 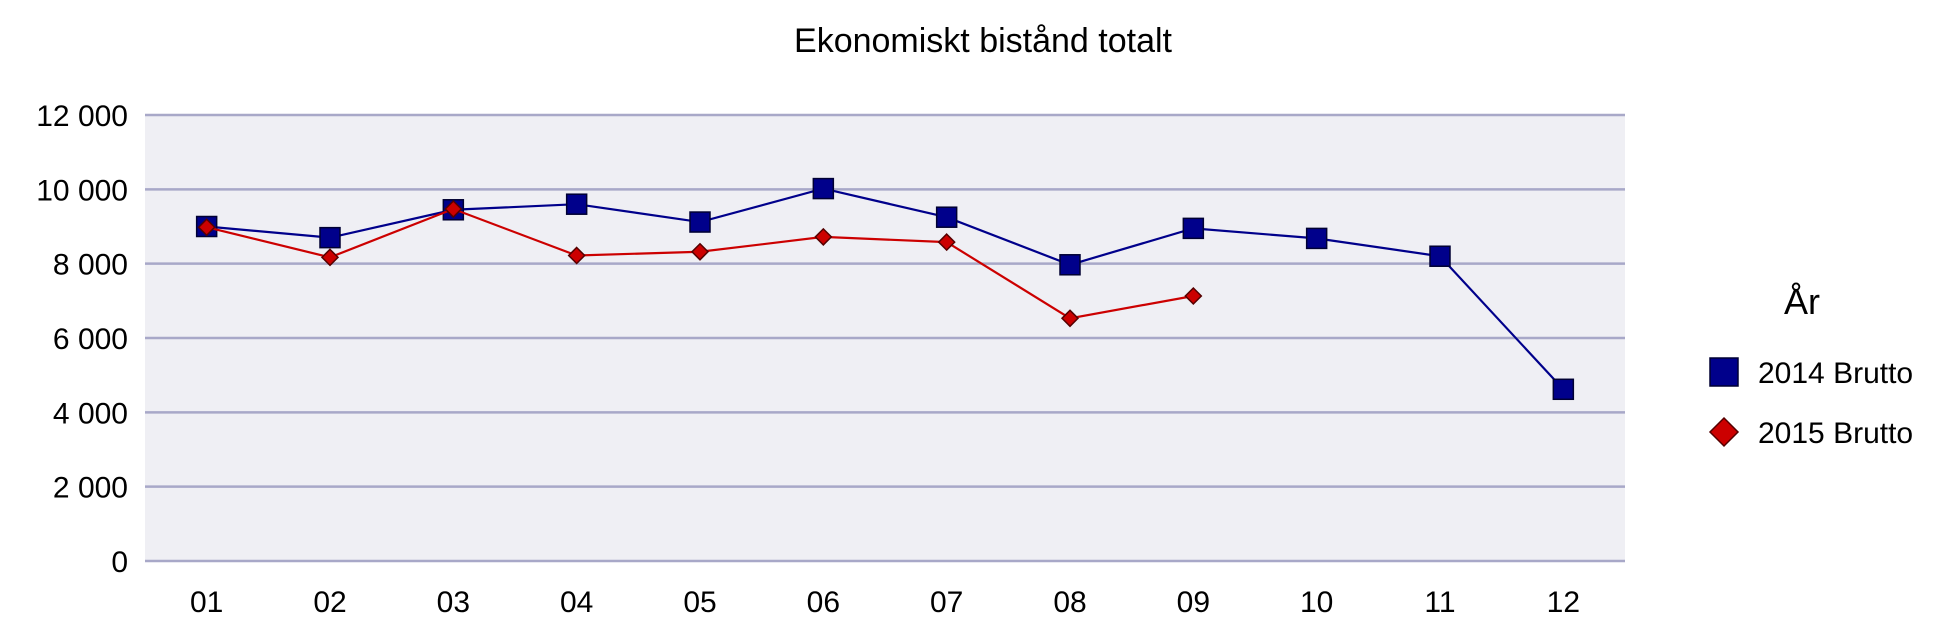 I want to click on x-tick-label: 10, so click(x=1316, y=602).